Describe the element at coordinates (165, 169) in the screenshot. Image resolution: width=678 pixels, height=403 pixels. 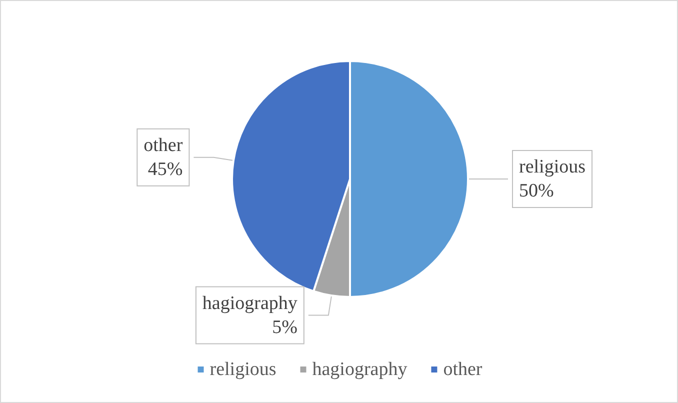
I see `data-label: 45%` at that location.